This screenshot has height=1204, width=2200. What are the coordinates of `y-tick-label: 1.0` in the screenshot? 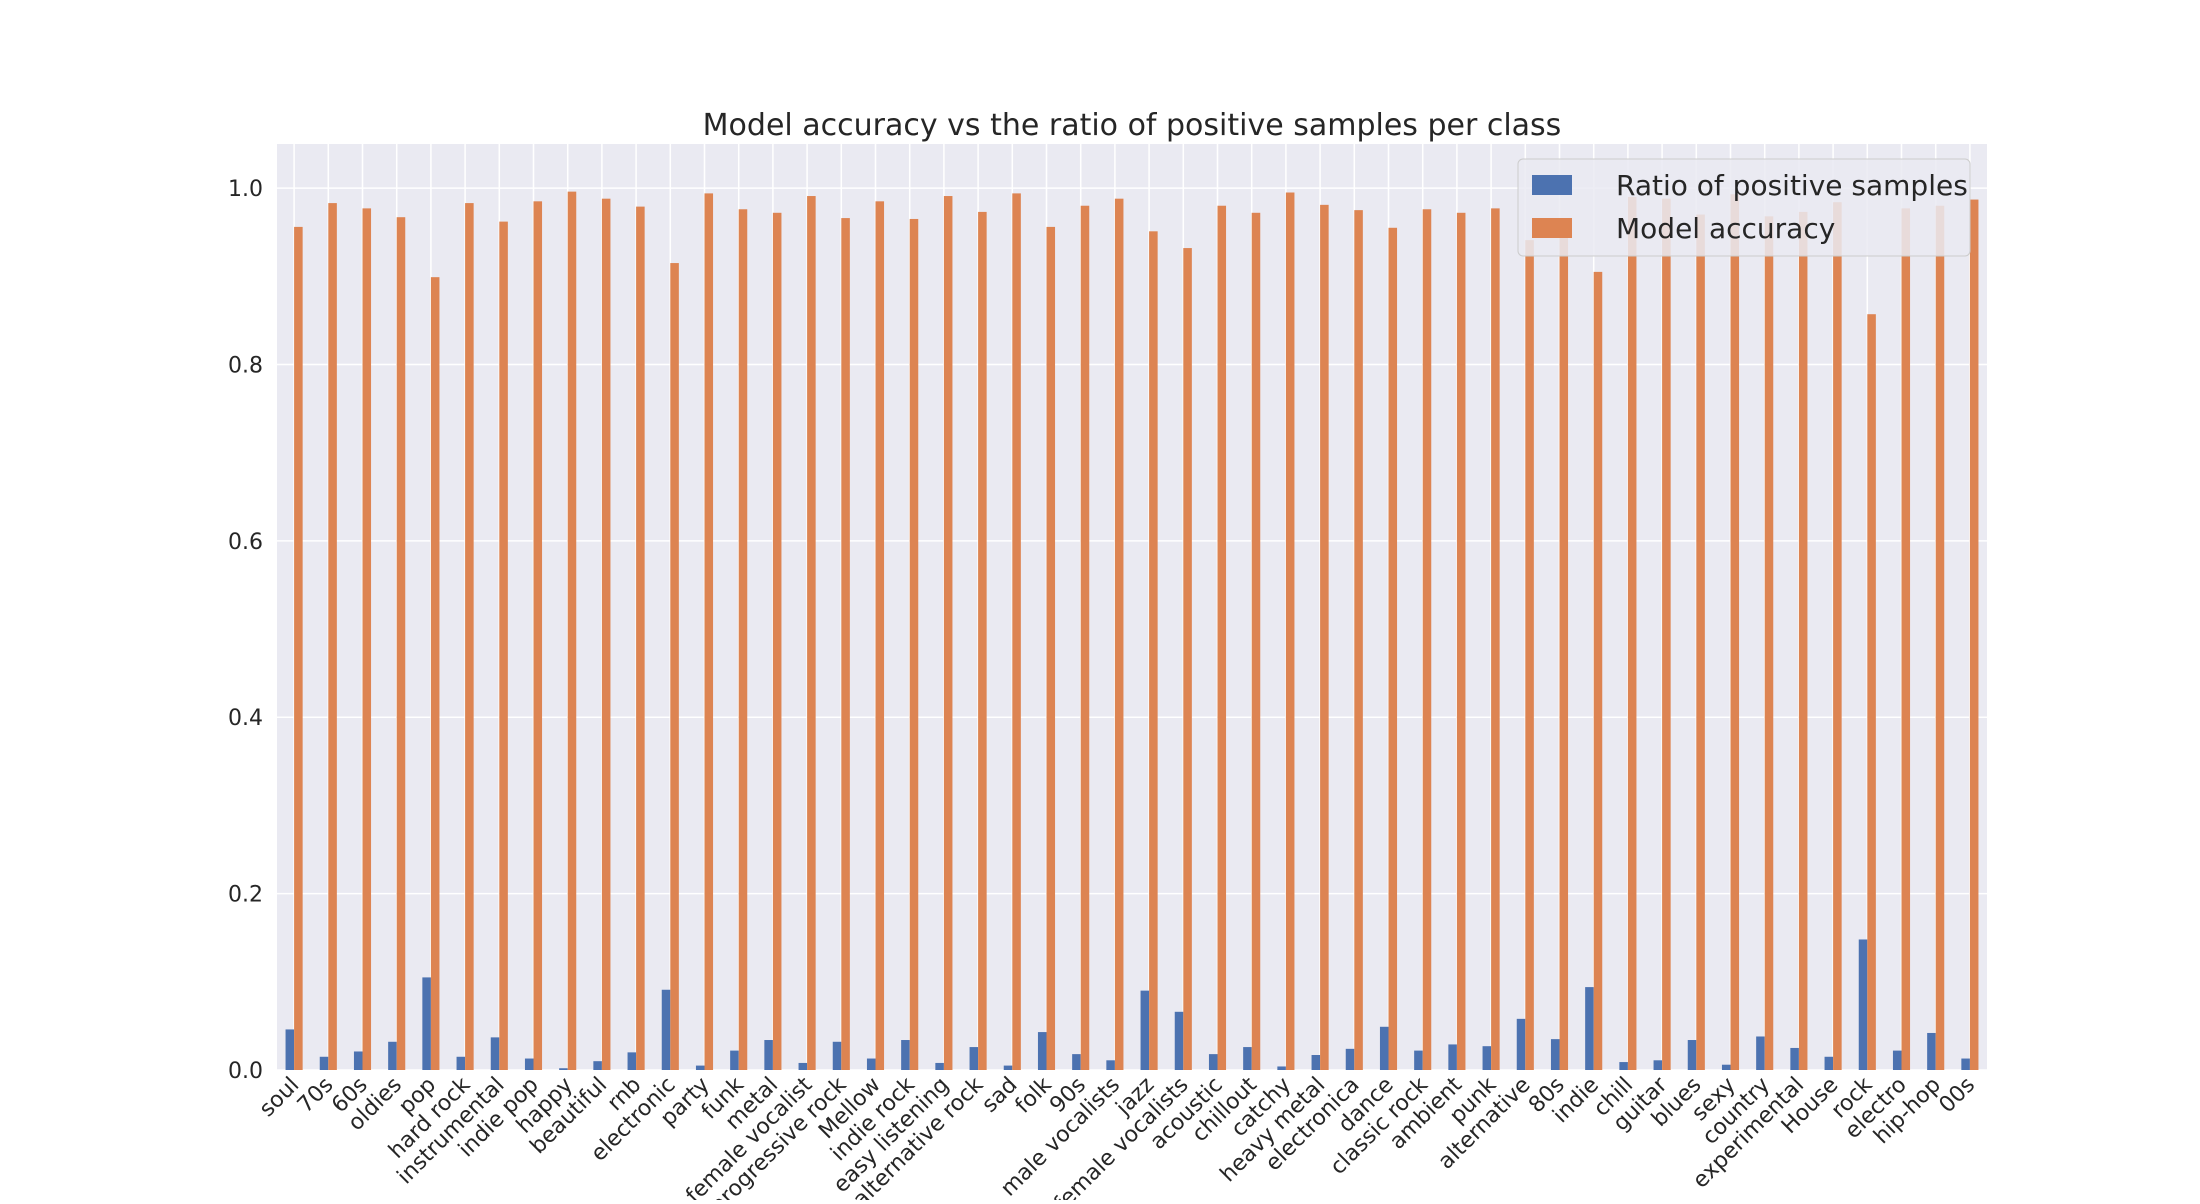 It's located at (245, 189).